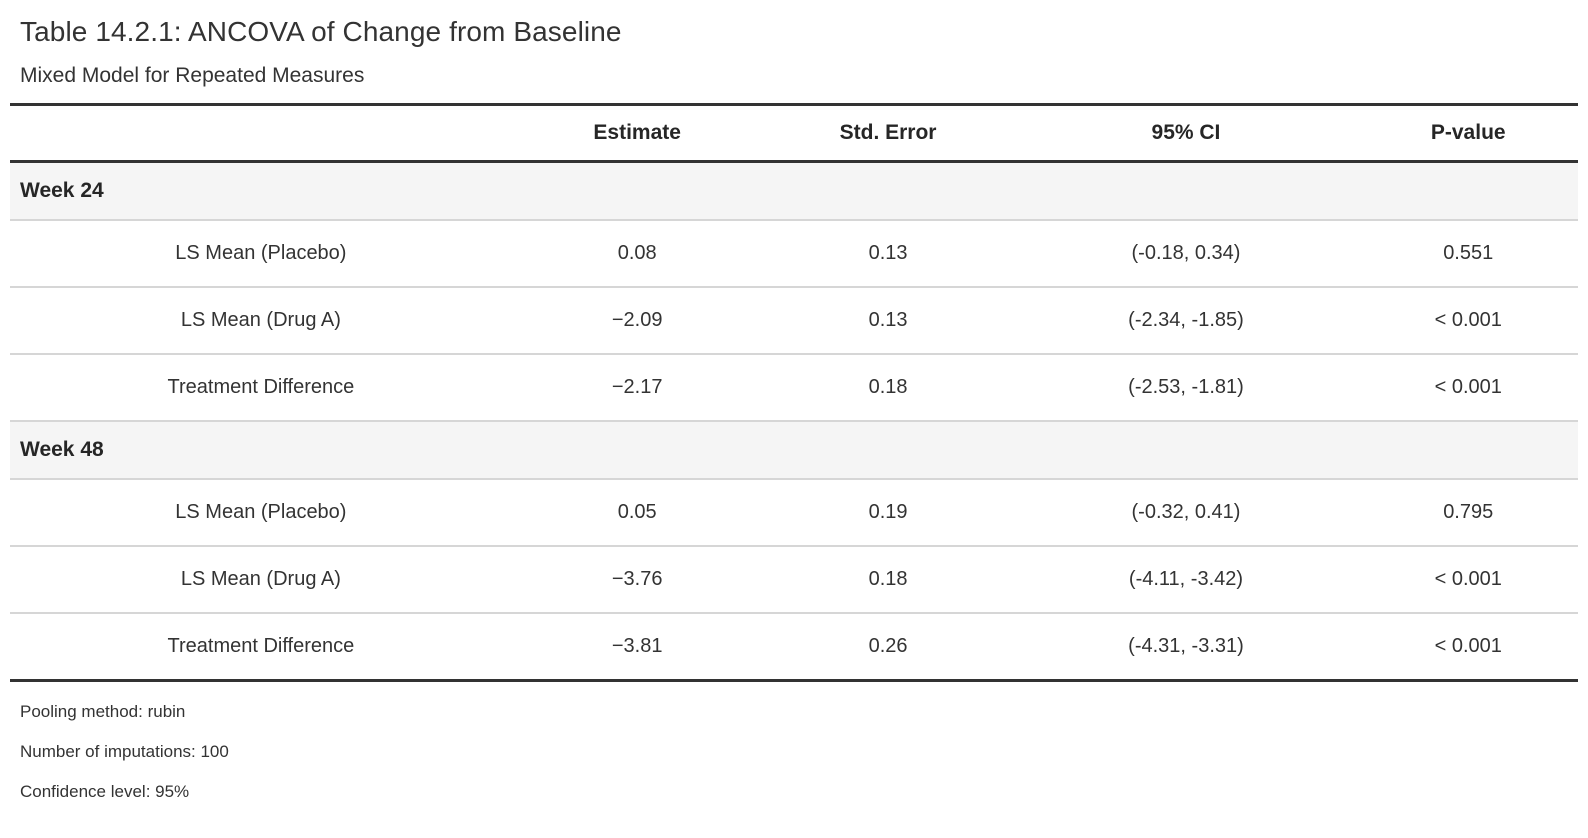 This screenshot has width=1588, height=838. Describe the element at coordinates (637, 579) in the screenshot. I see `cell-estimate: −3.76` at that location.